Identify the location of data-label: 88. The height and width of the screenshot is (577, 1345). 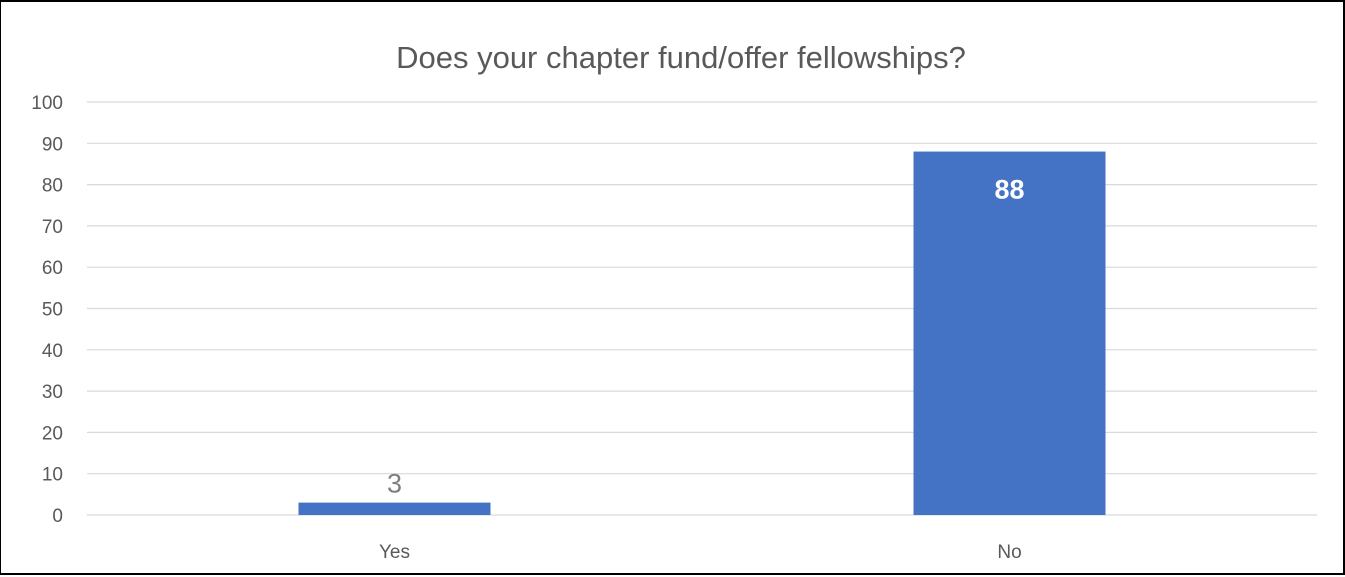
(1009, 190).